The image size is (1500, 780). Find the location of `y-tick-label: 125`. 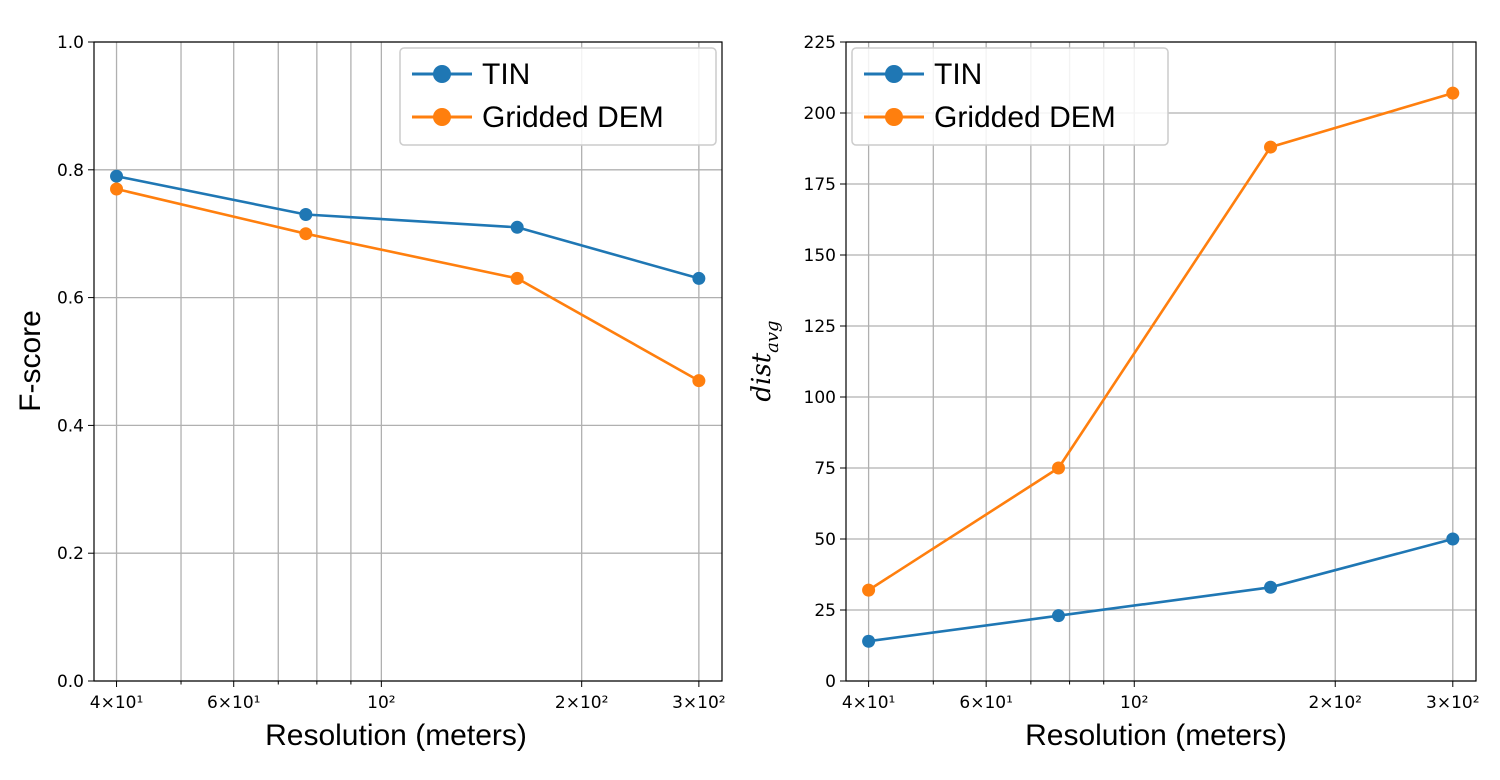

y-tick-label: 125 is located at coordinates (820, 327).